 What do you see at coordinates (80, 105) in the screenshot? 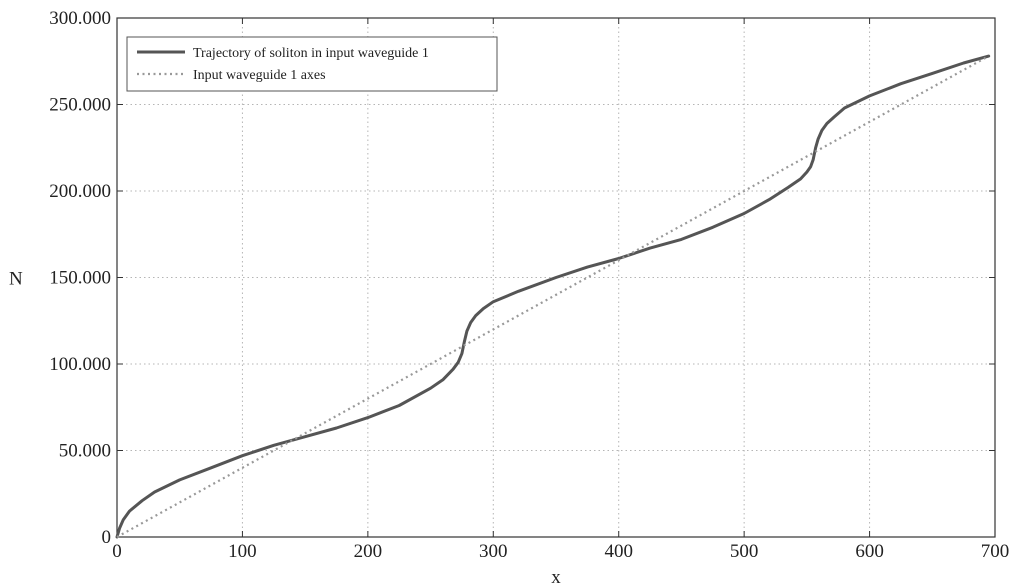
I see `y-tick-label: 250.000` at bounding box center [80, 105].